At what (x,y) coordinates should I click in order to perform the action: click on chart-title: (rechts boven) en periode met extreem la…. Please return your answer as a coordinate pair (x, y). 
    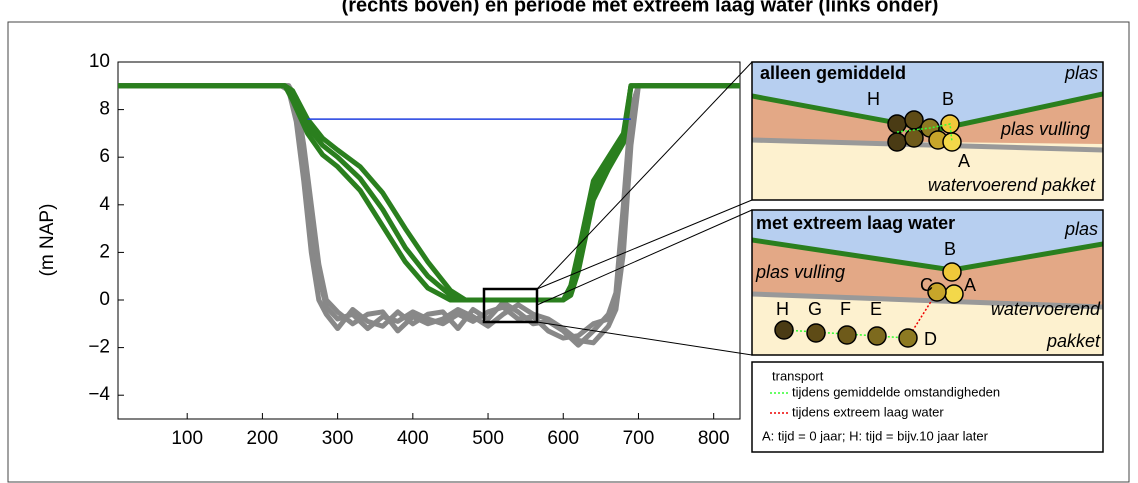
    Looking at the image, I should click on (640, 8).